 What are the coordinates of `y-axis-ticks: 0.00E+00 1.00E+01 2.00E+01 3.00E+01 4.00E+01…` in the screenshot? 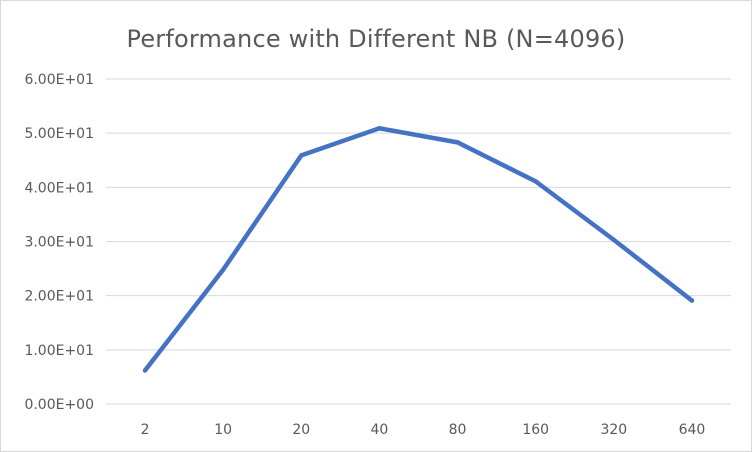 It's located at (59, 242).